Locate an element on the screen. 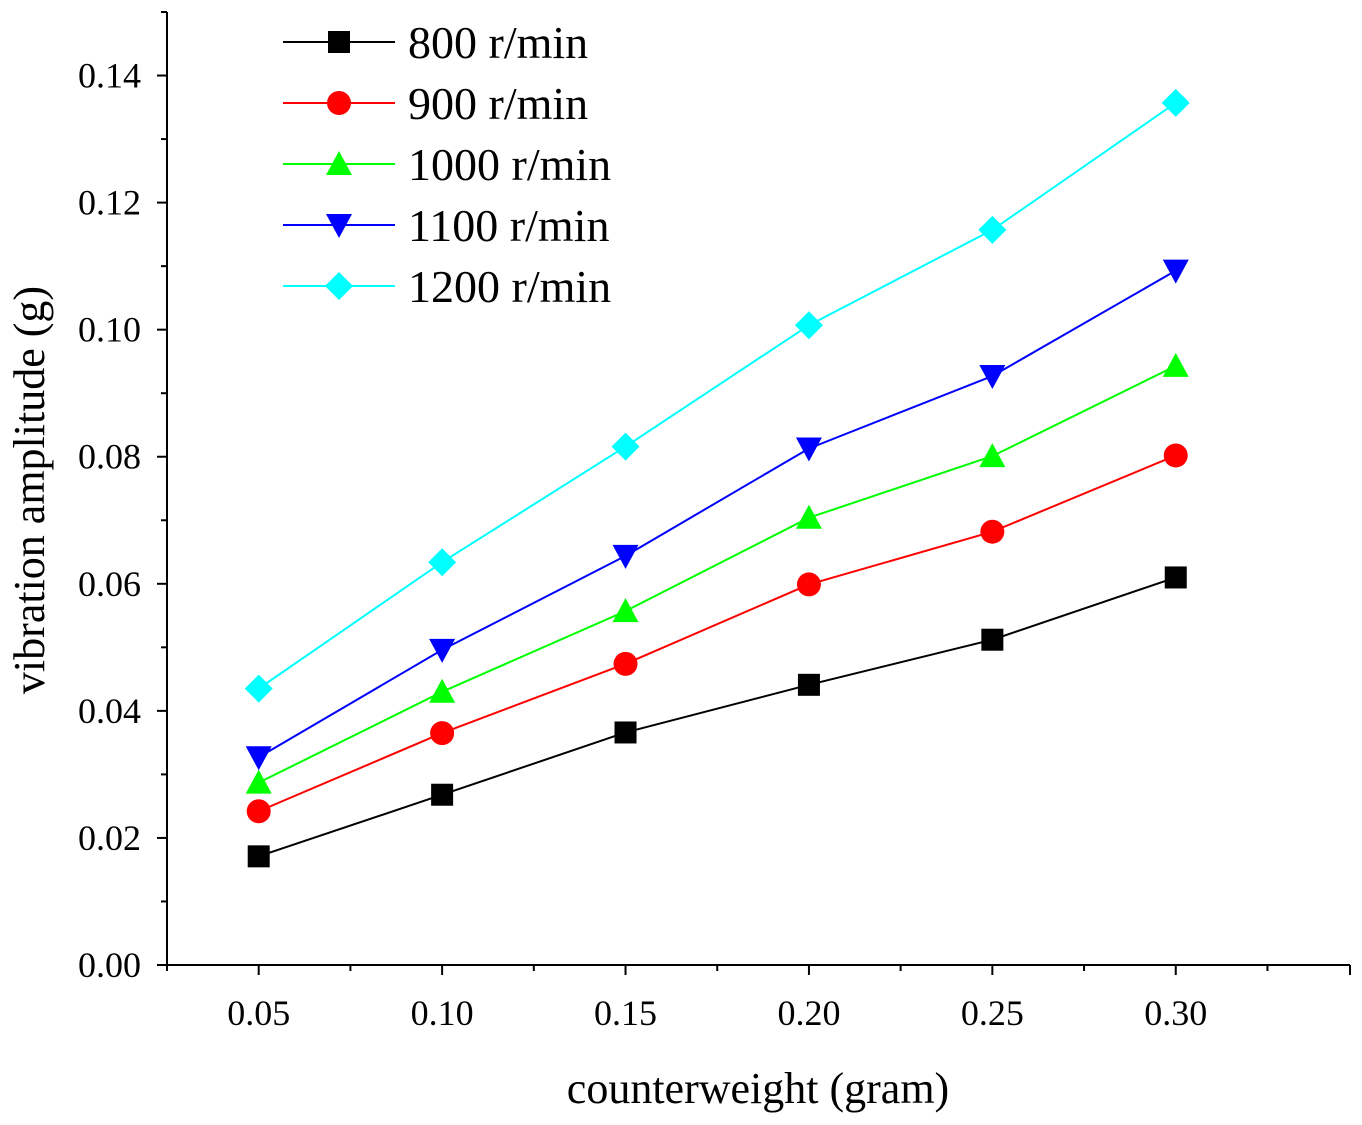 This screenshot has width=1362, height=1125. y-tick-label: 0.06 is located at coordinates (109, 584).